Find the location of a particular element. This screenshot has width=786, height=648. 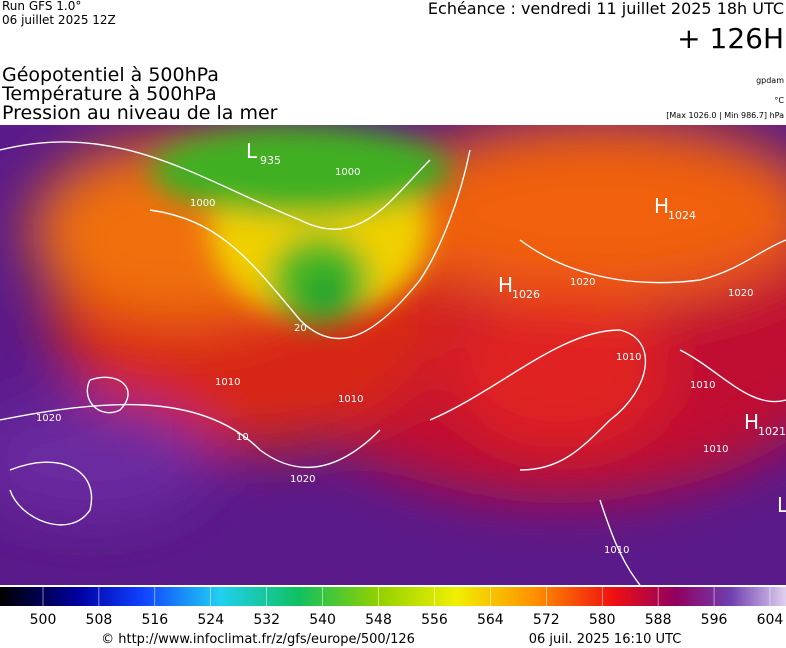

pressure-value: 1021 is located at coordinates (772, 431).